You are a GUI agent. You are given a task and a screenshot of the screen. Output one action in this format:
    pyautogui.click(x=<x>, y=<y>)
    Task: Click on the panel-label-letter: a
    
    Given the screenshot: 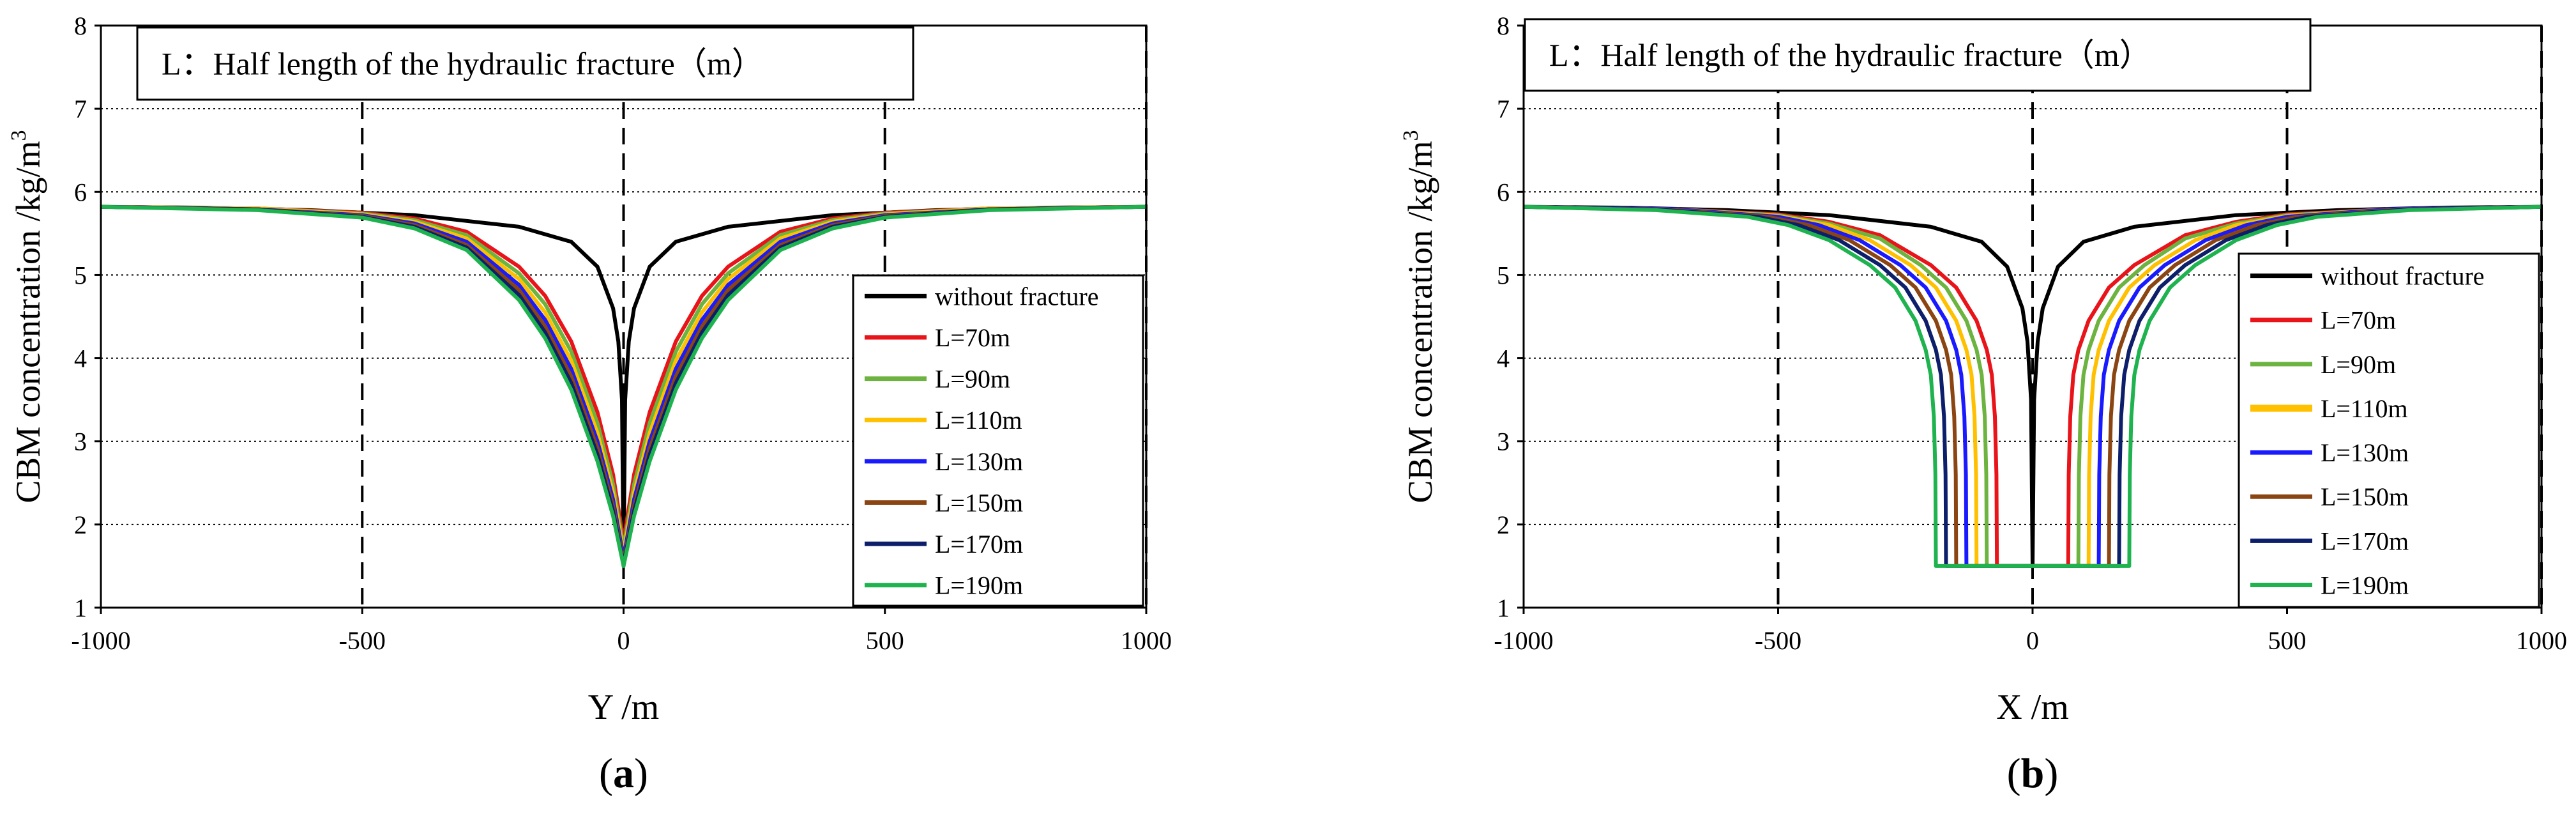 What is the action you would take?
    pyautogui.click(x=624, y=773)
    